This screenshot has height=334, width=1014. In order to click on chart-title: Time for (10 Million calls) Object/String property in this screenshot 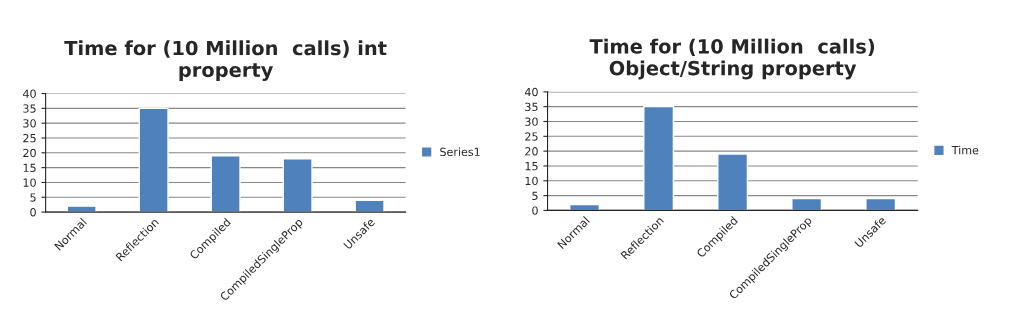, I will do `click(732, 59)`.